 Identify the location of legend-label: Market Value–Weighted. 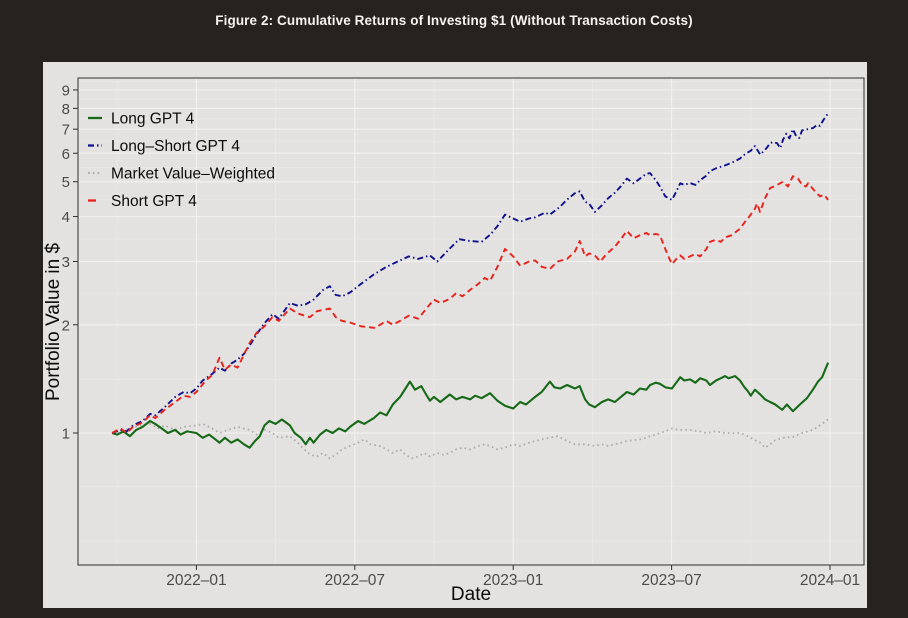
(193, 174).